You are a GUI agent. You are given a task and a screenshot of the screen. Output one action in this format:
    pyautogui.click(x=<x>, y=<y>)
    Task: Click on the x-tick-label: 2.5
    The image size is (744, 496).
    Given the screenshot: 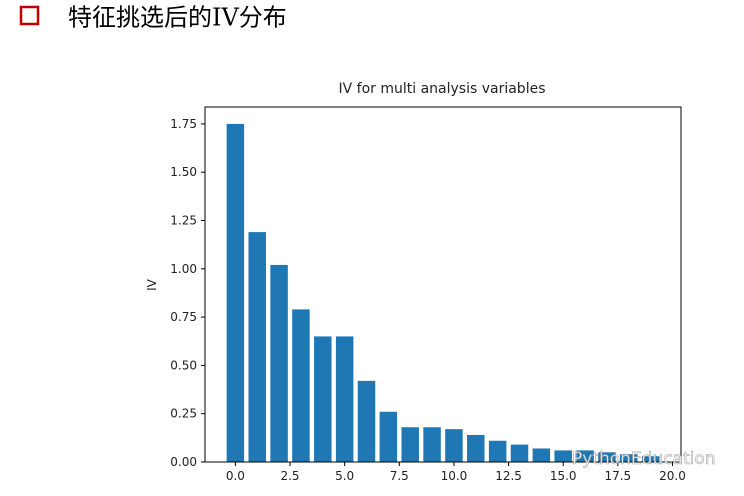 What is the action you would take?
    pyautogui.click(x=289, y=476)
    